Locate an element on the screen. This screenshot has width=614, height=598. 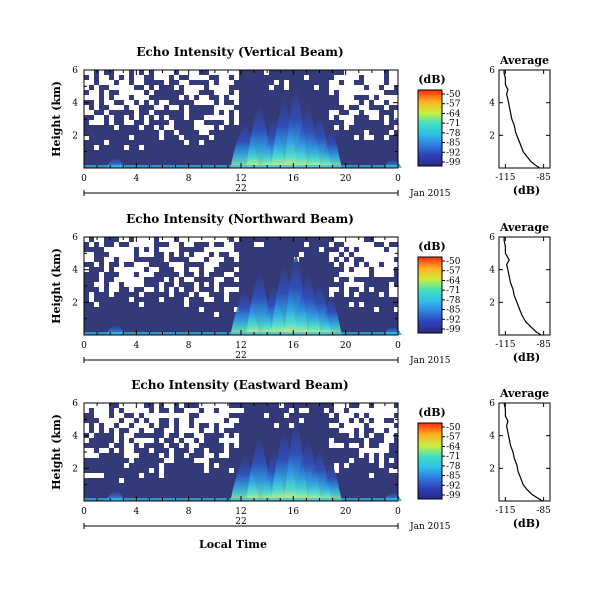
colorbar-tick-label: -85 is located at coordinates (453, 144).